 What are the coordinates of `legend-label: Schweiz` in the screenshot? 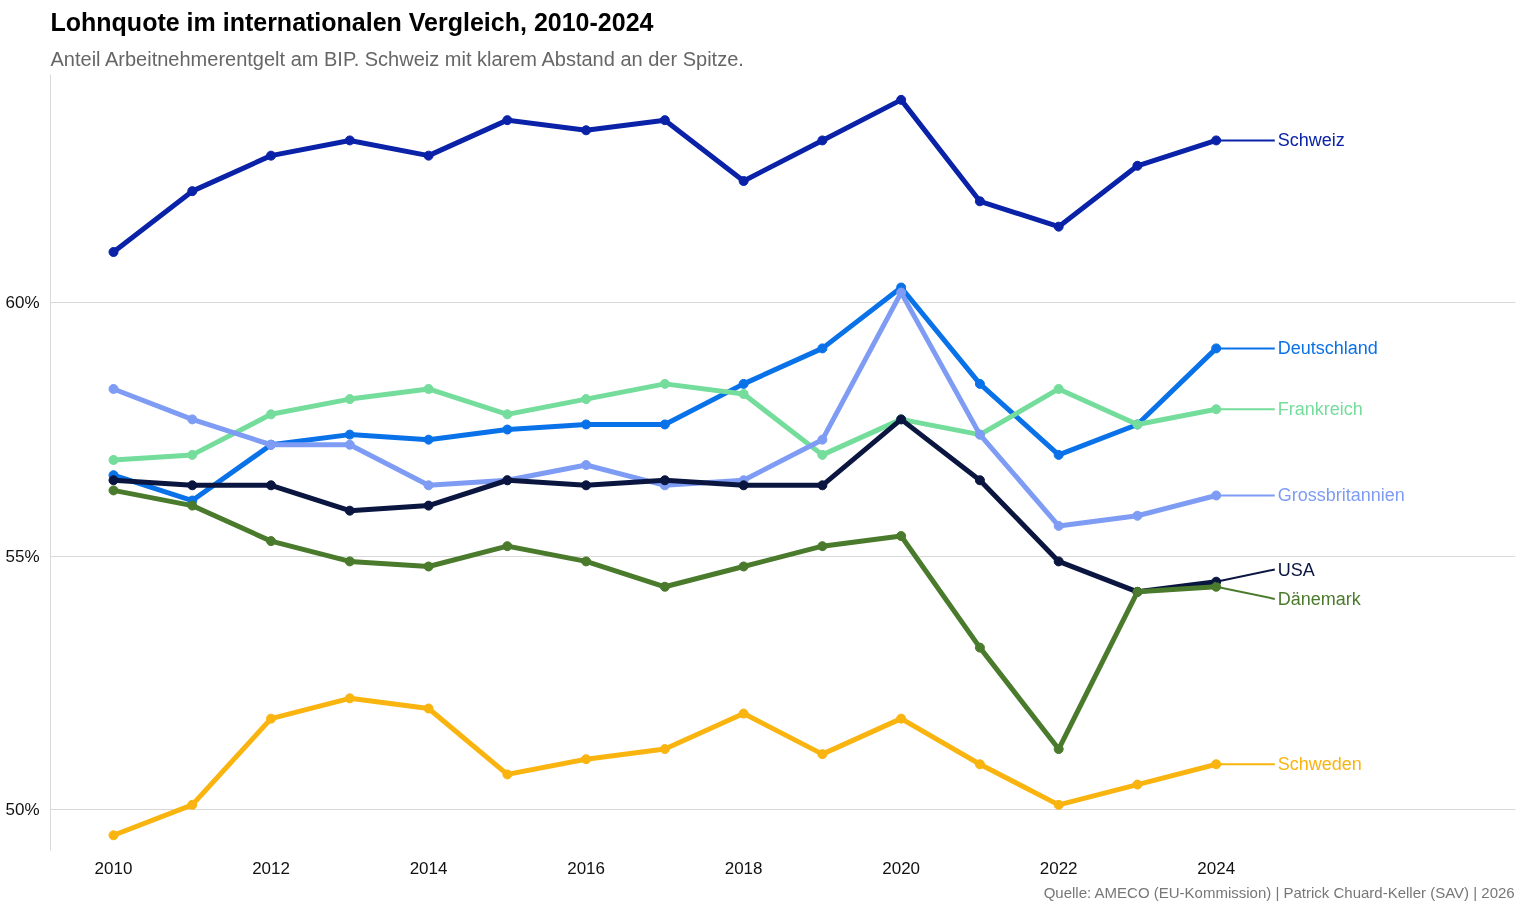 It's located at (1311, 140).